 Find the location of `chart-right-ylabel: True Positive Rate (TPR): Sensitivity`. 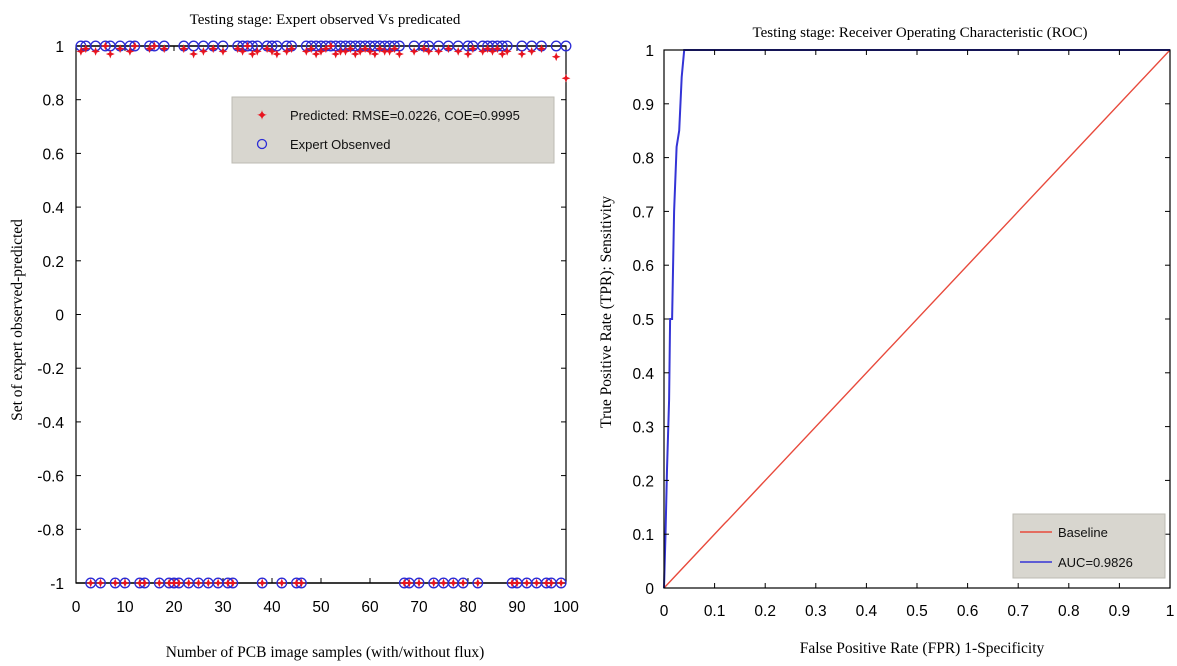

chart-right-ylabel: True Positive Rate (TPR): Sensitivity is located at coordinates (606, 312).